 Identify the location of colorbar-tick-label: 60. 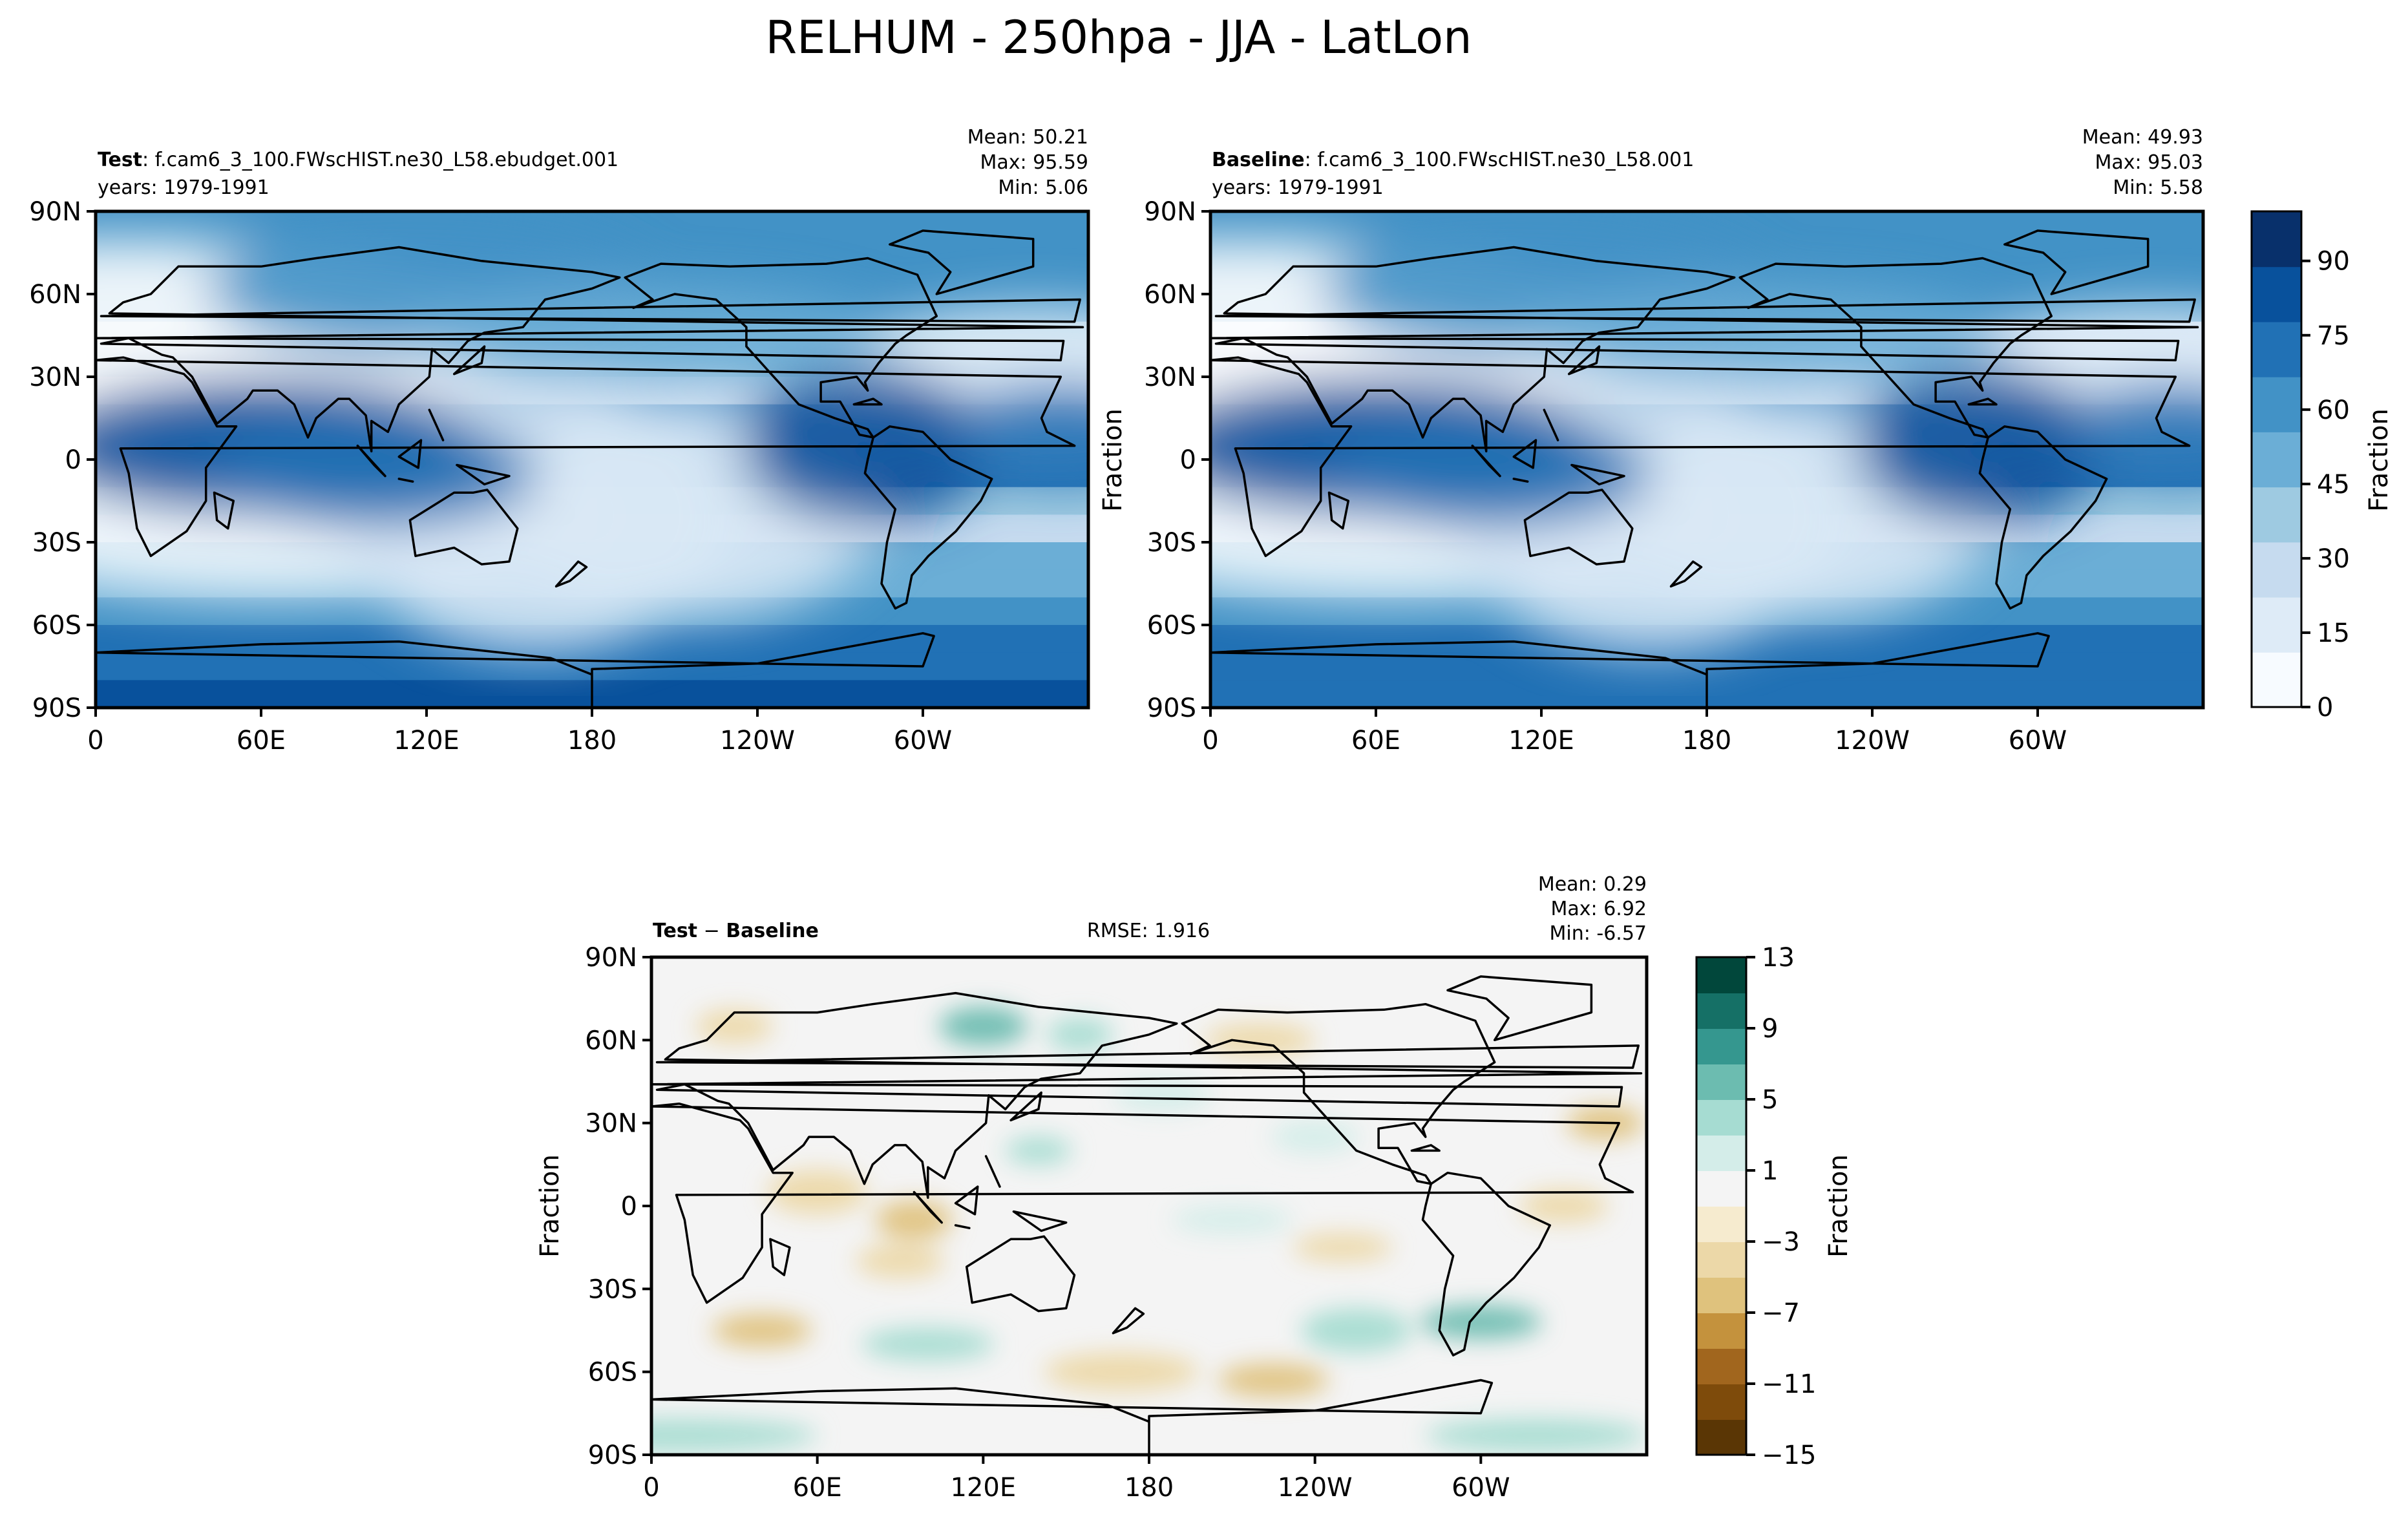
(2333, 410).